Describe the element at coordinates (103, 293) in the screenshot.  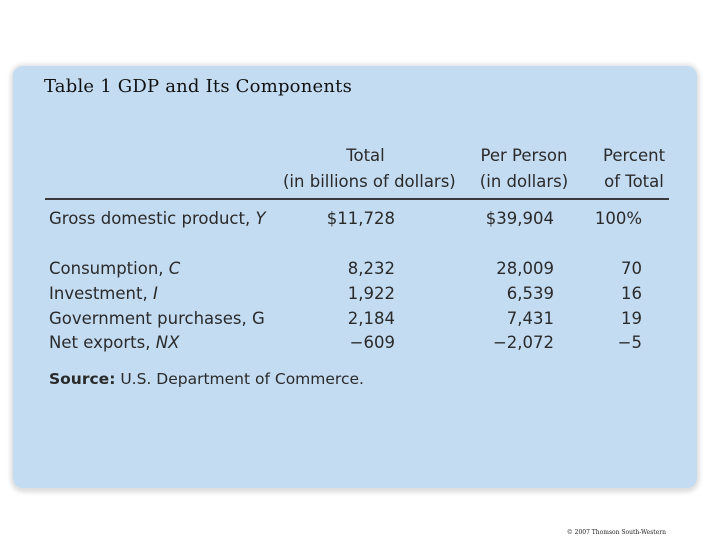
I see `table-row-label: Investment, I` at that location.